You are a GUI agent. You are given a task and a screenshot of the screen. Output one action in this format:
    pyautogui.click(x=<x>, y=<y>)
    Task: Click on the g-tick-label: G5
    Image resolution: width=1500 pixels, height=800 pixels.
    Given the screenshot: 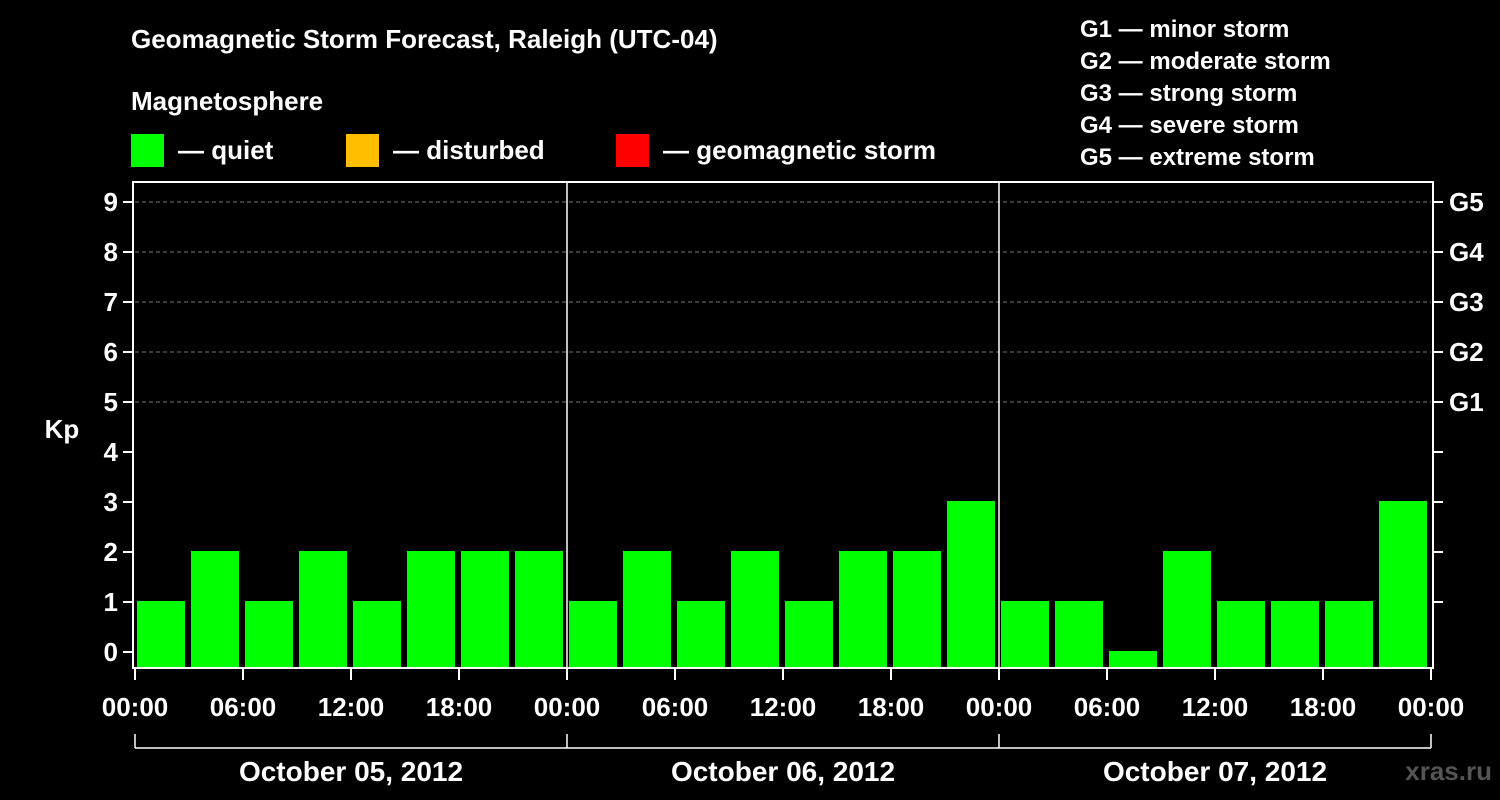 What is the action you would take?
    pyautogui.click(x=1466, y=202)
    